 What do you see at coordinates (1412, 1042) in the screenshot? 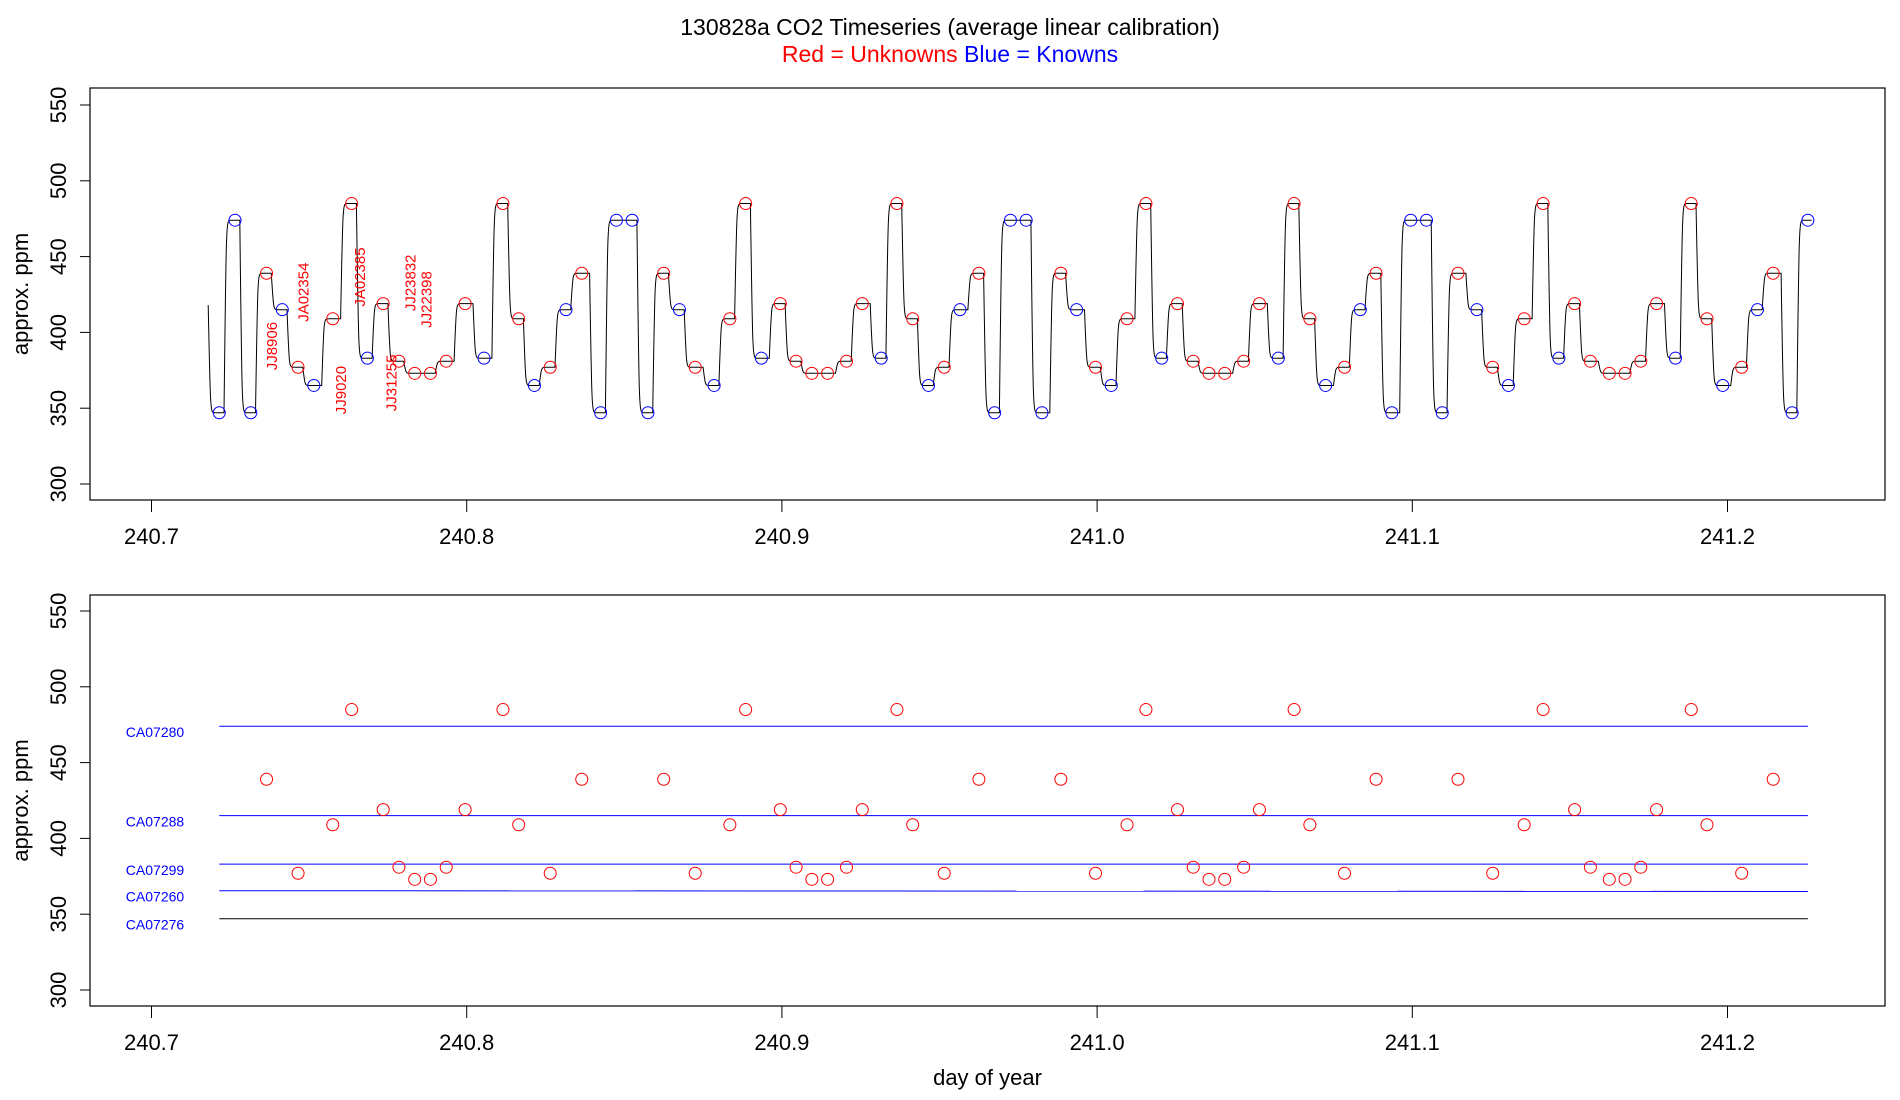
I see `bottom-xtick-label: 241.1` at bounding box center [1412, 1042].